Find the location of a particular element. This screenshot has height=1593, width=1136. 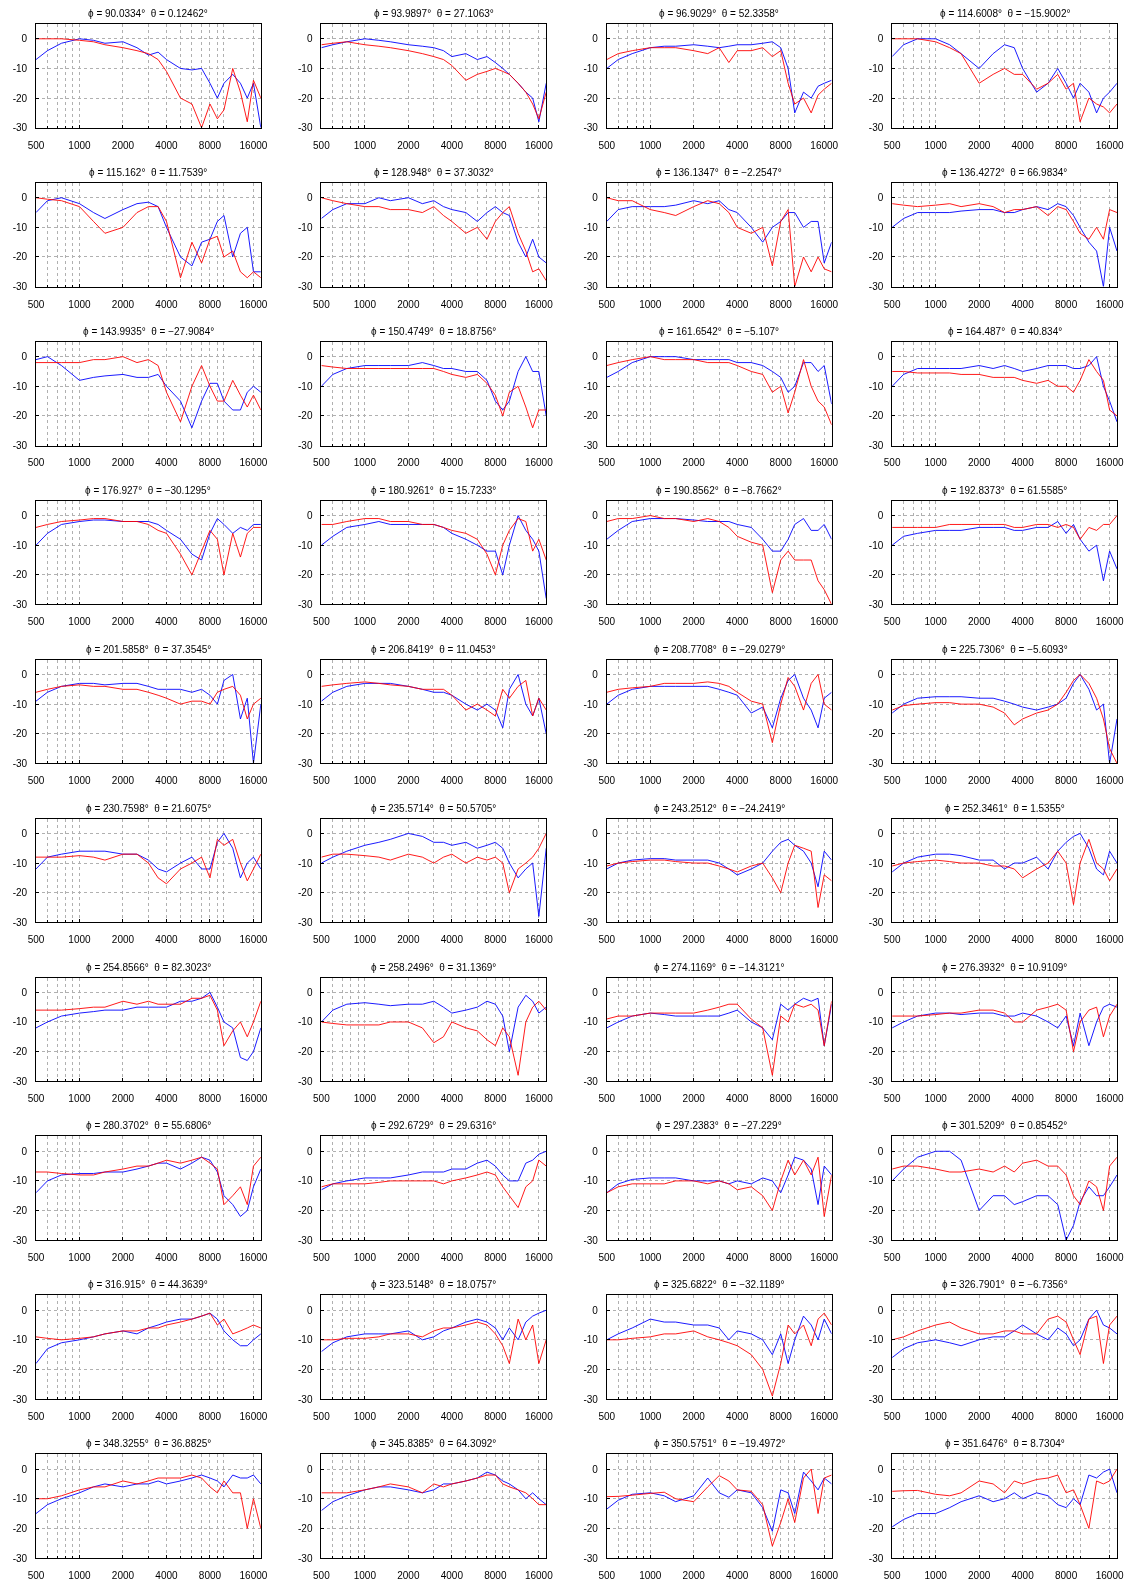

chart-title: ϕ = 230.7598° θ = 21.6075° is located at coordinates (149, 808).